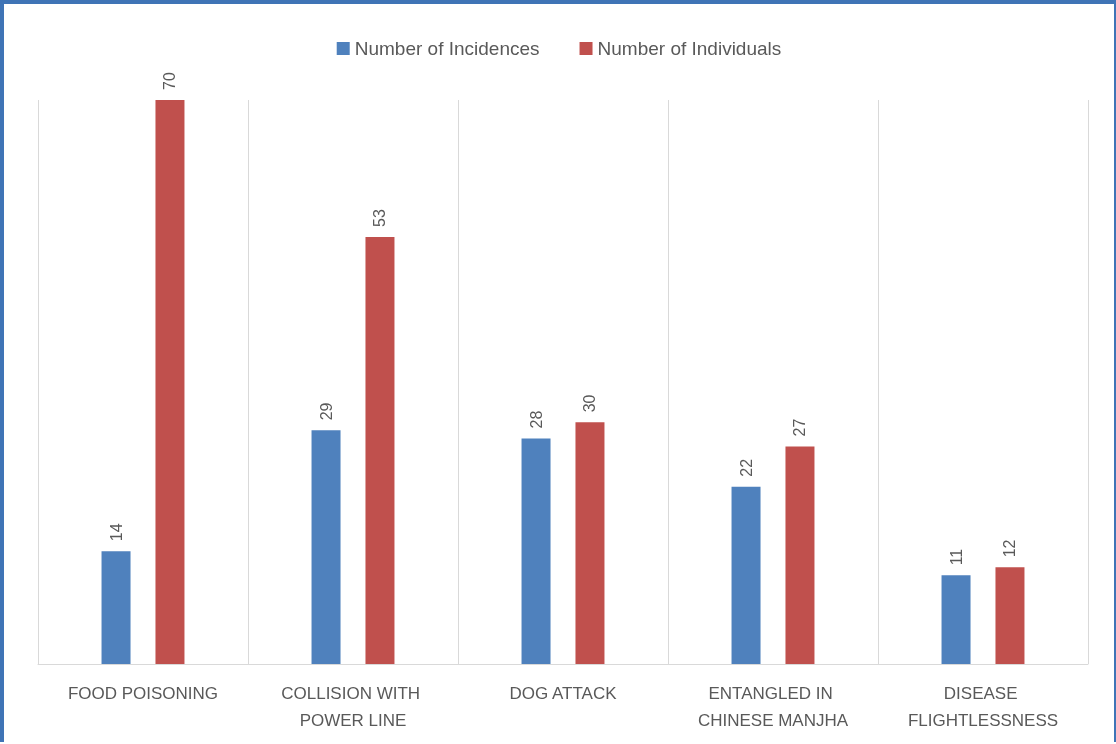 The image size is (1116, 744). What do you see at coordinates (143, 693) in the screenshot?
I see `x-tick-label: FOOD POISONING` at bounding box center [143, 693].